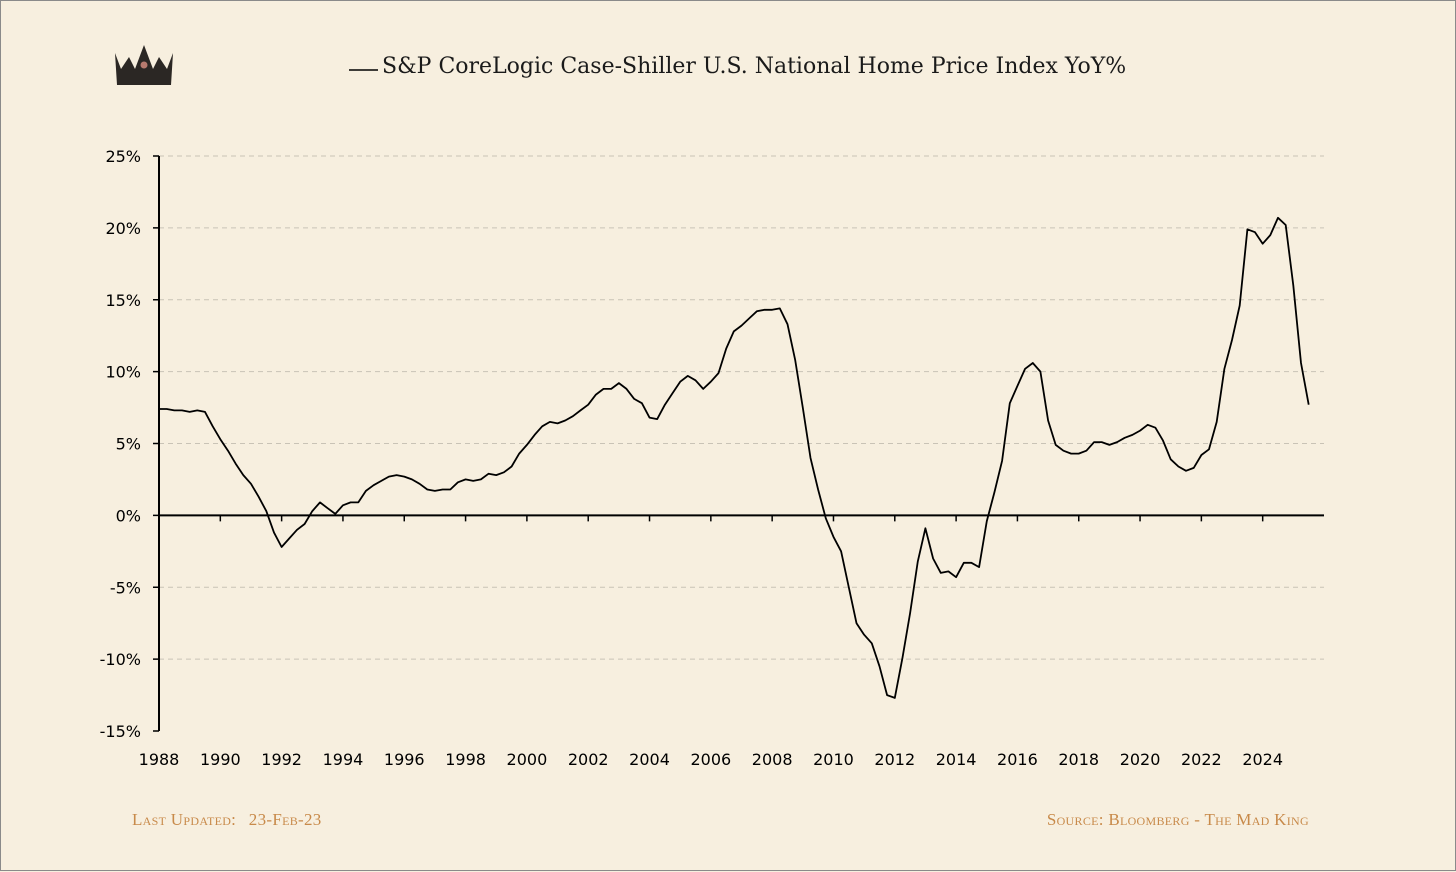 This screenshot has width=1456, height=872. I want to click on x-tick-label: 2012, so click(894, 759).